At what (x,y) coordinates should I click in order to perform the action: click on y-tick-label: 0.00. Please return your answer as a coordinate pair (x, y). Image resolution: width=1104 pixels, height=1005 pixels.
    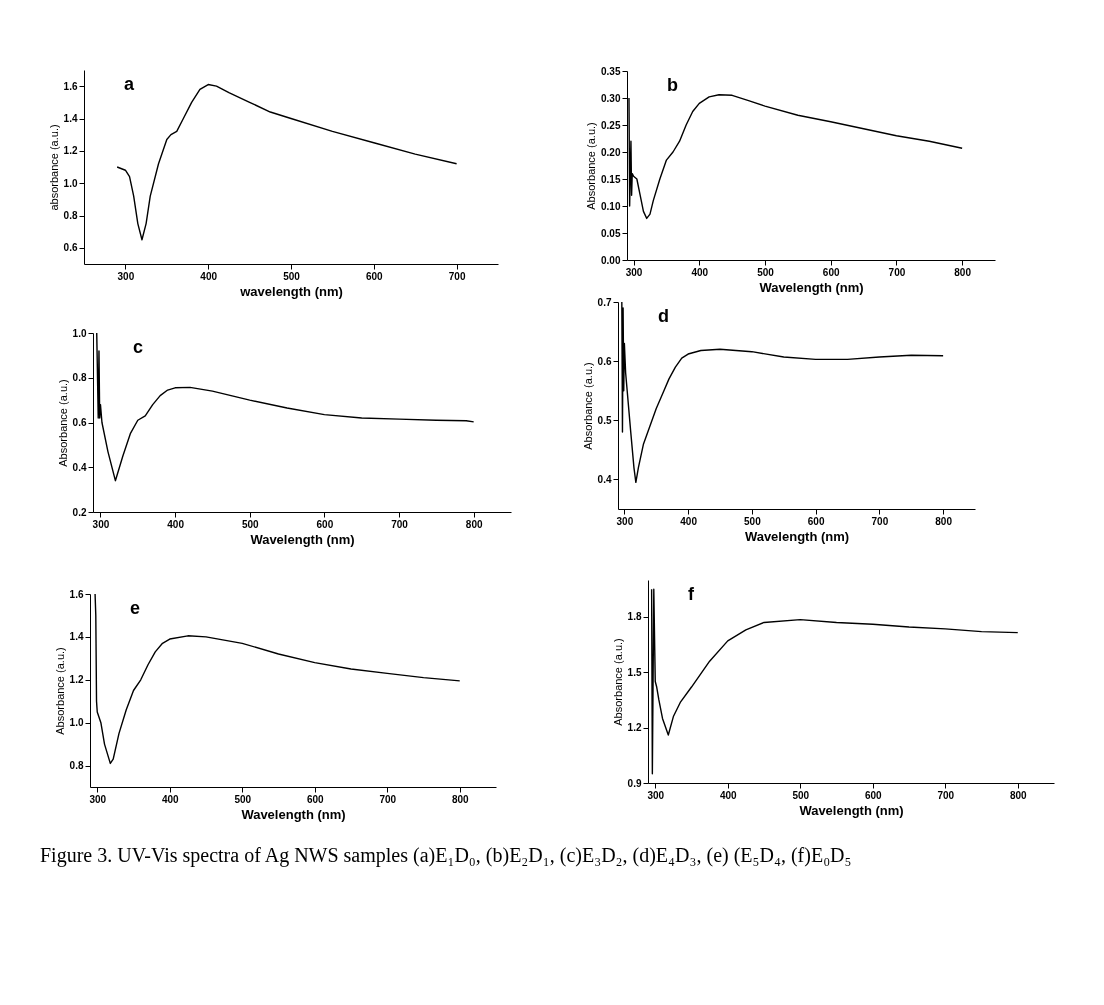
    Looking at the image, I should click on (611, 260).